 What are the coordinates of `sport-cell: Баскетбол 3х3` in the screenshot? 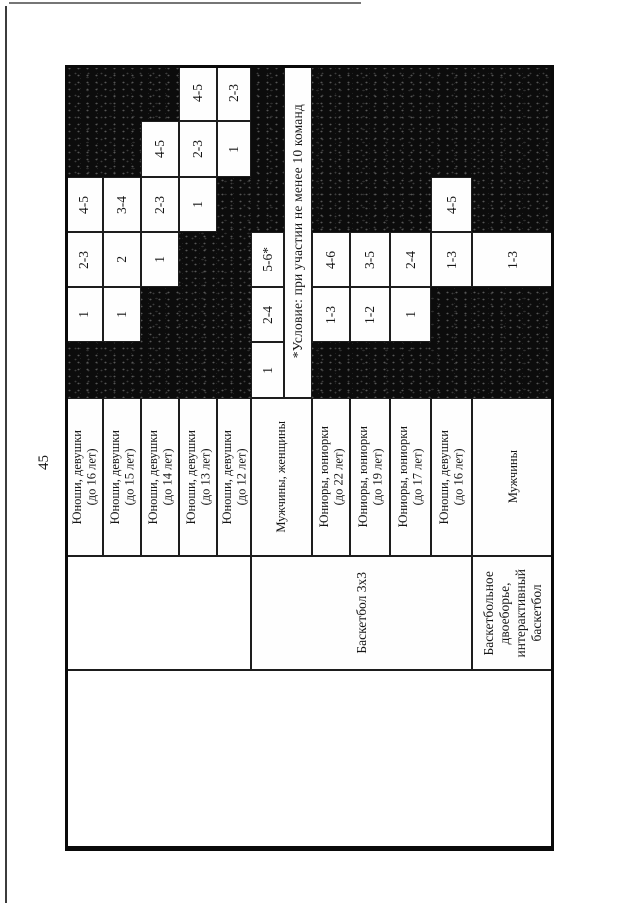 It's located at (361, 613).